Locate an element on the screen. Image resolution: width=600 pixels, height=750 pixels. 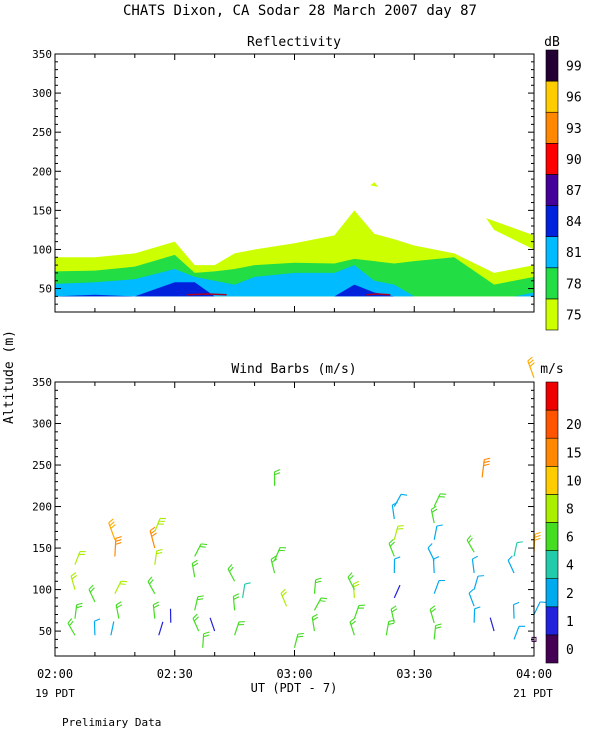
colorbar-label: 15 is located at coordinates (574, 453).